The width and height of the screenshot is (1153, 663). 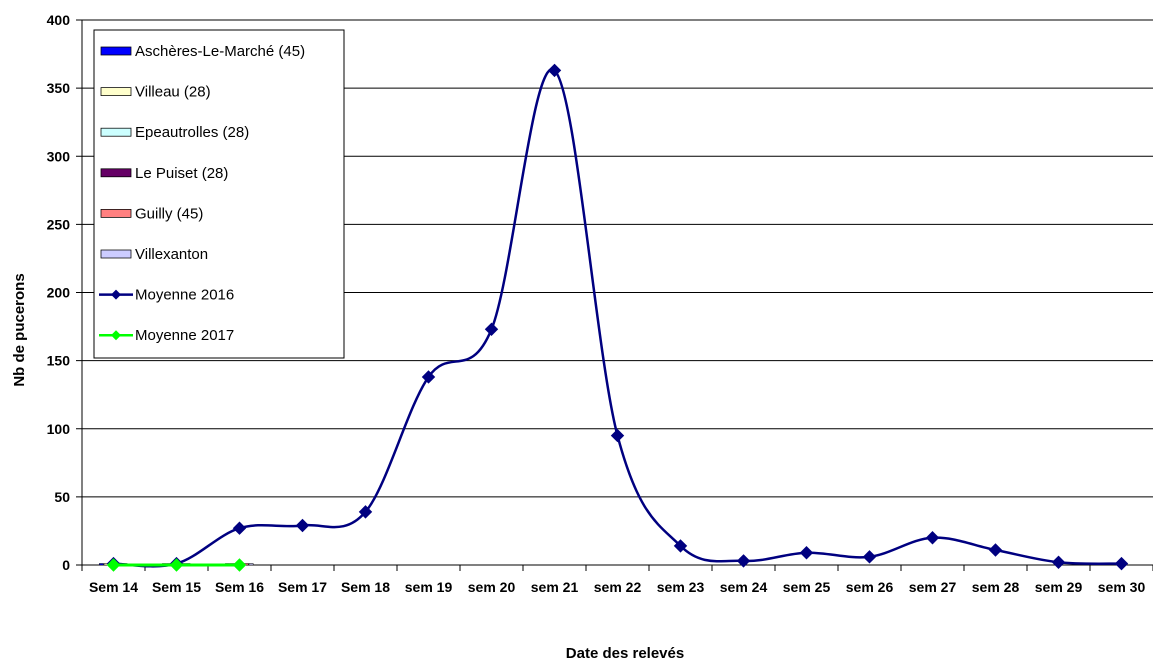 I want to click on x-tick-label: sem 29, so click(x=1059, y=587).